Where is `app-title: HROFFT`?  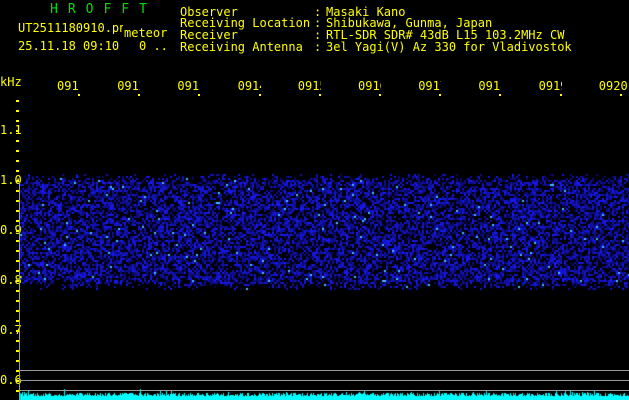
app-title: HROFFT is located at coordinates (103, 9).